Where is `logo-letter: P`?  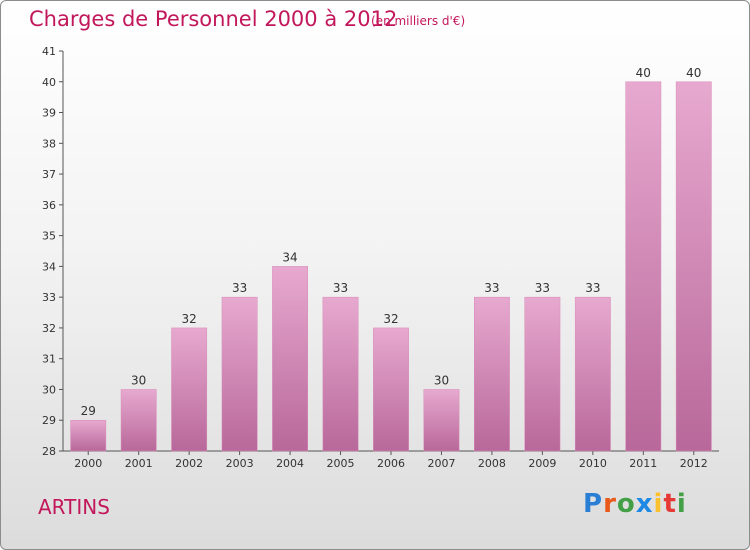
logo-letter: P is located at coordinates (593, 504).